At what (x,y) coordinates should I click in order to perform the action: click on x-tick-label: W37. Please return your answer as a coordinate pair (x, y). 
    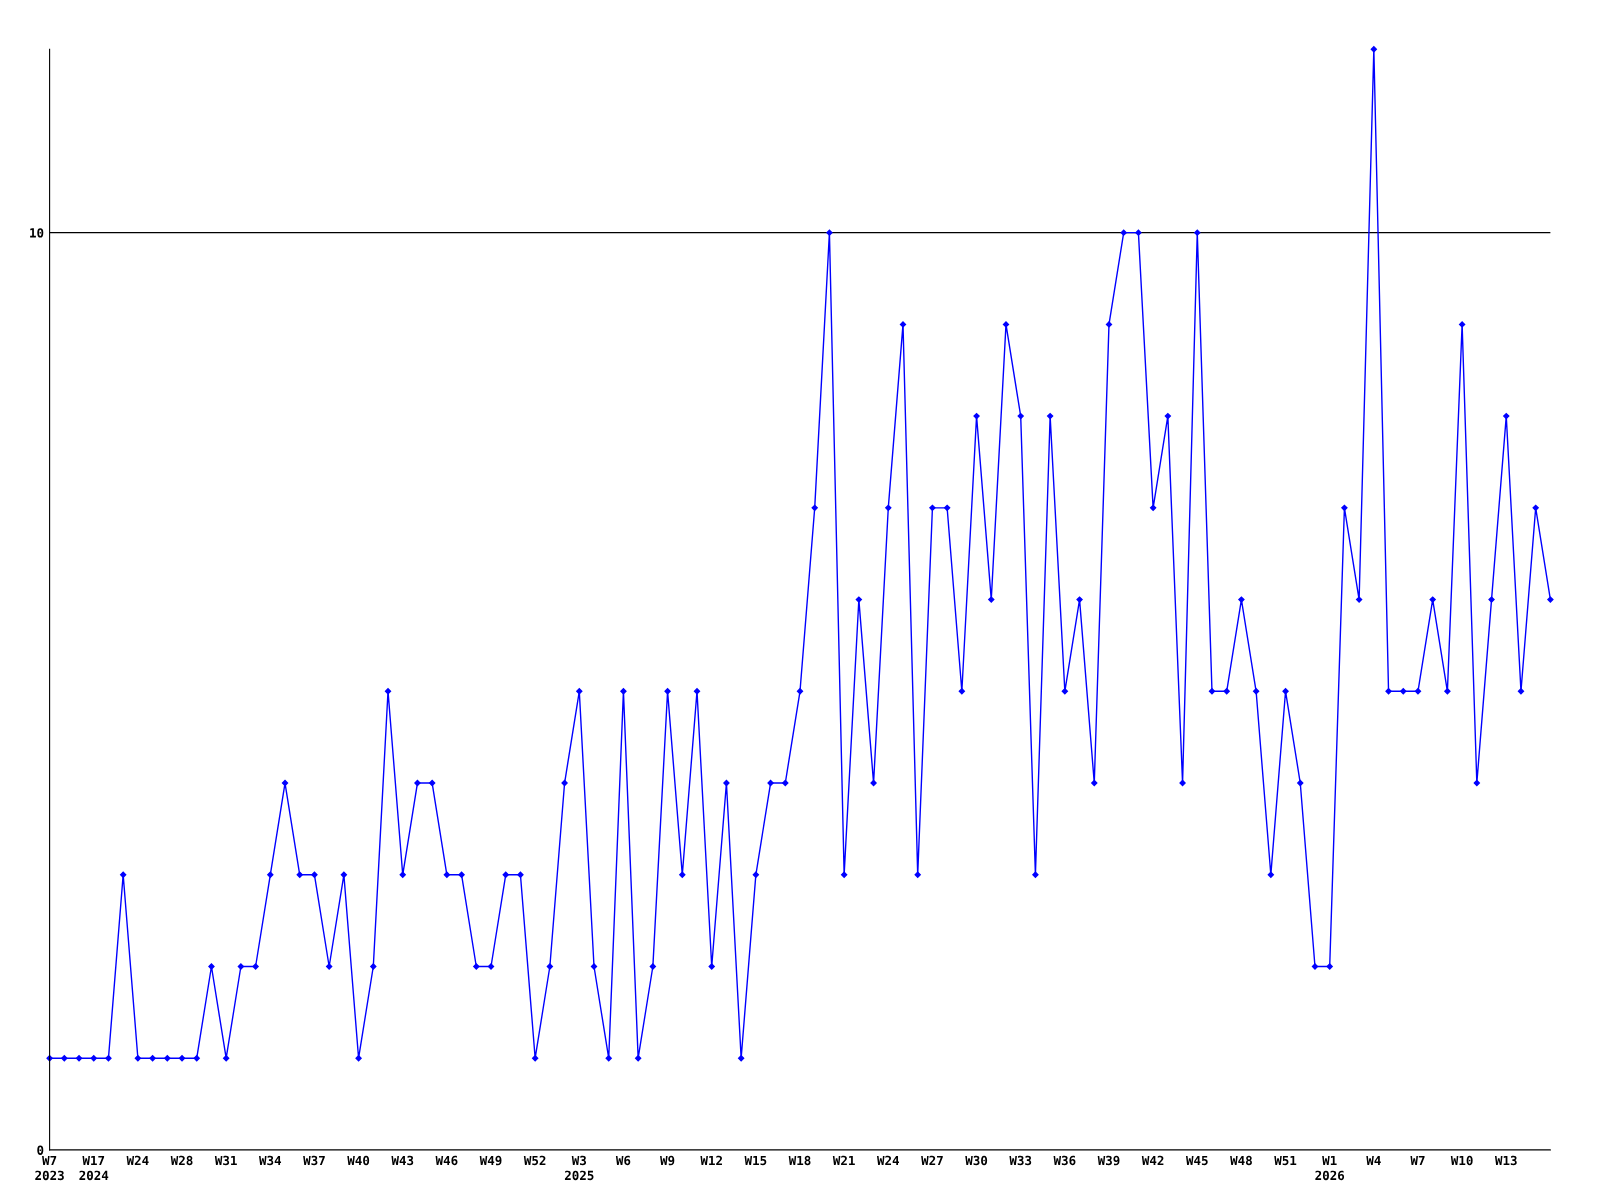
    Looking at the image, I should click on (314, 1160).